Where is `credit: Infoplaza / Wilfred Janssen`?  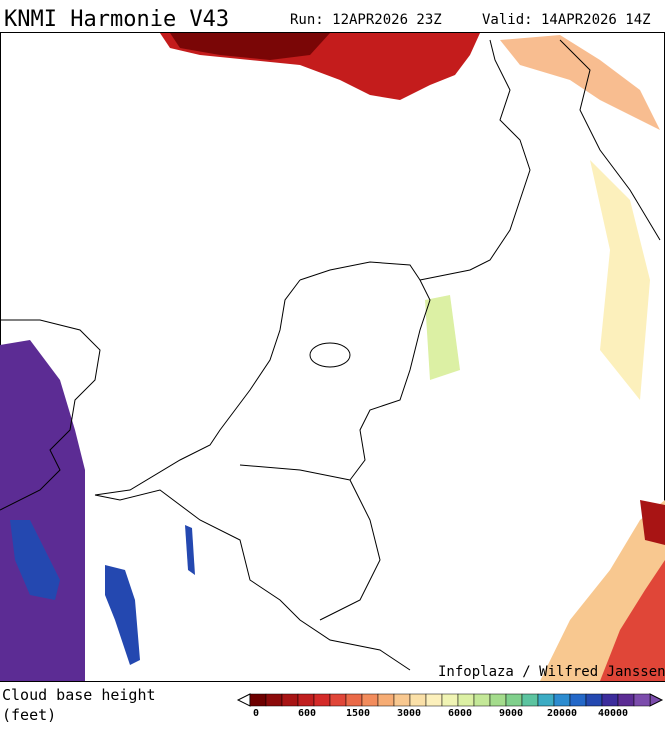 credit: Infoplaza / Wilfred Janssen is located at coordinates (551, 672).